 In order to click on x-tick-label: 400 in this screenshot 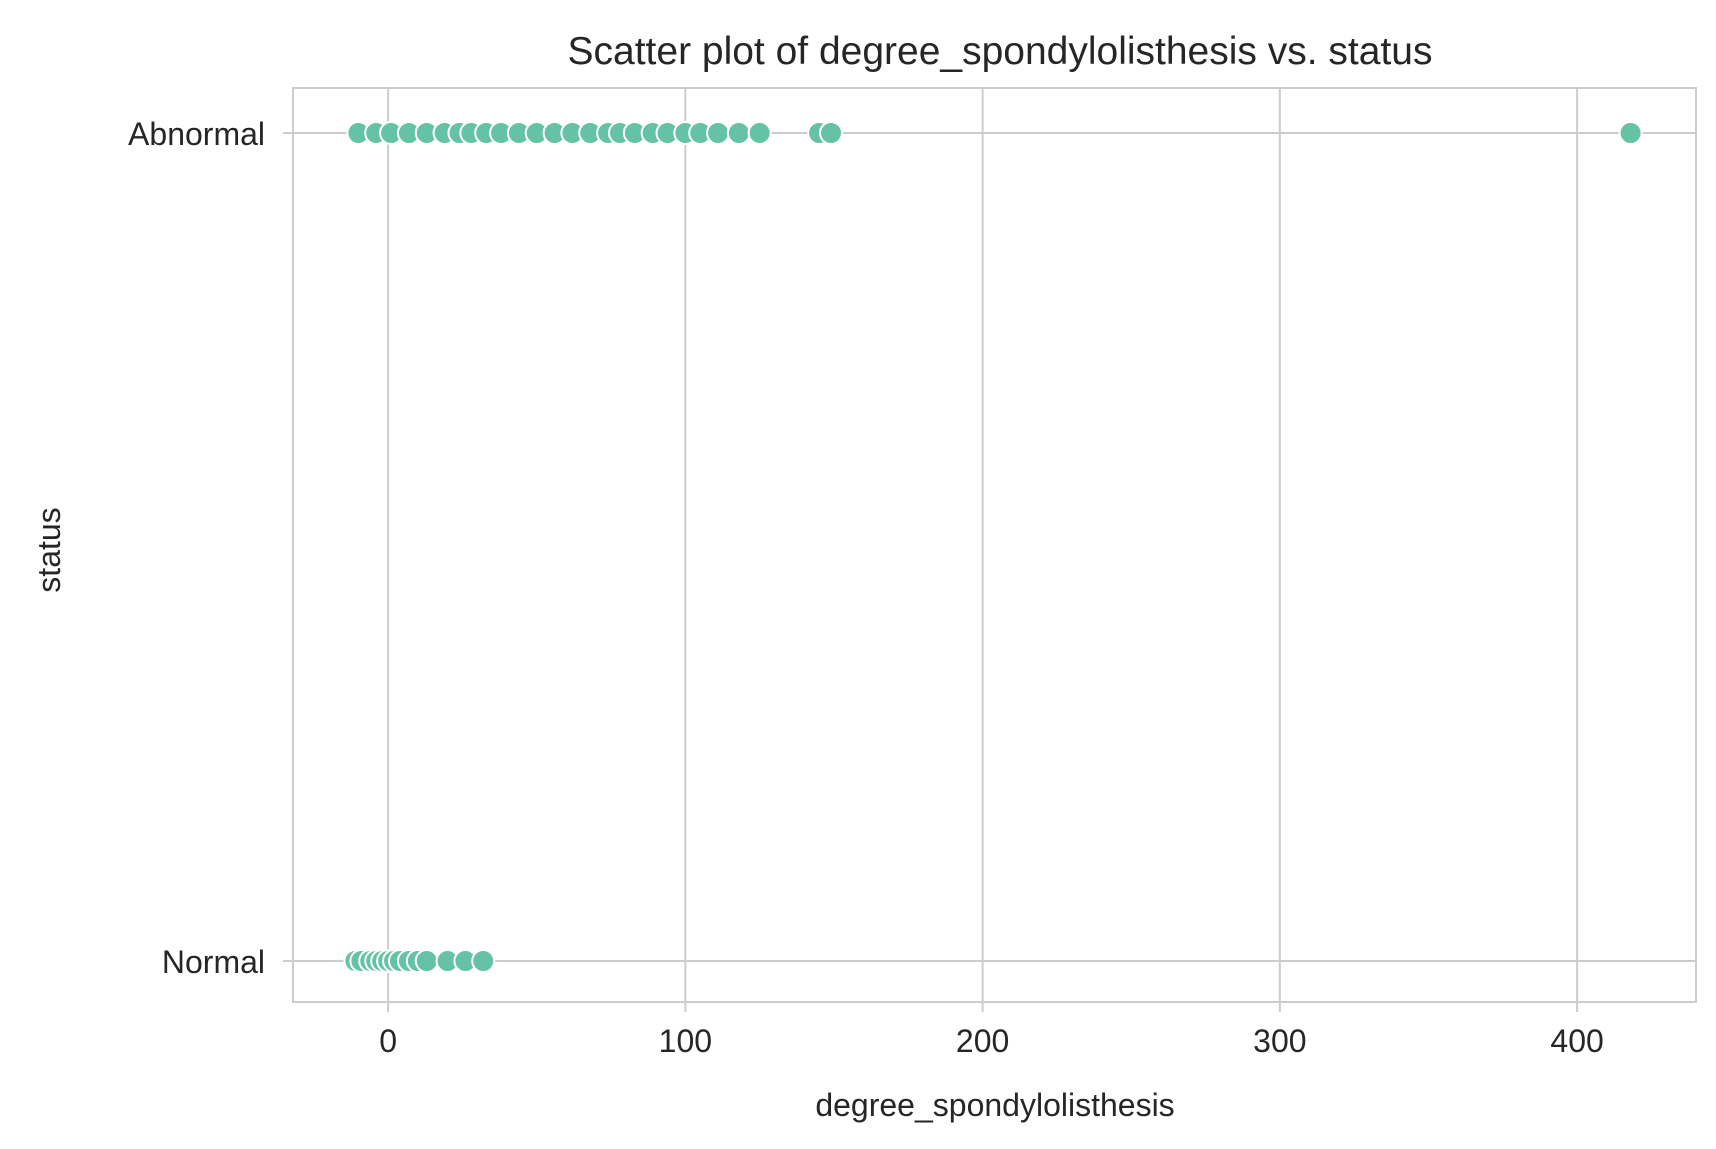, I will do `click(1576, 1041)`.